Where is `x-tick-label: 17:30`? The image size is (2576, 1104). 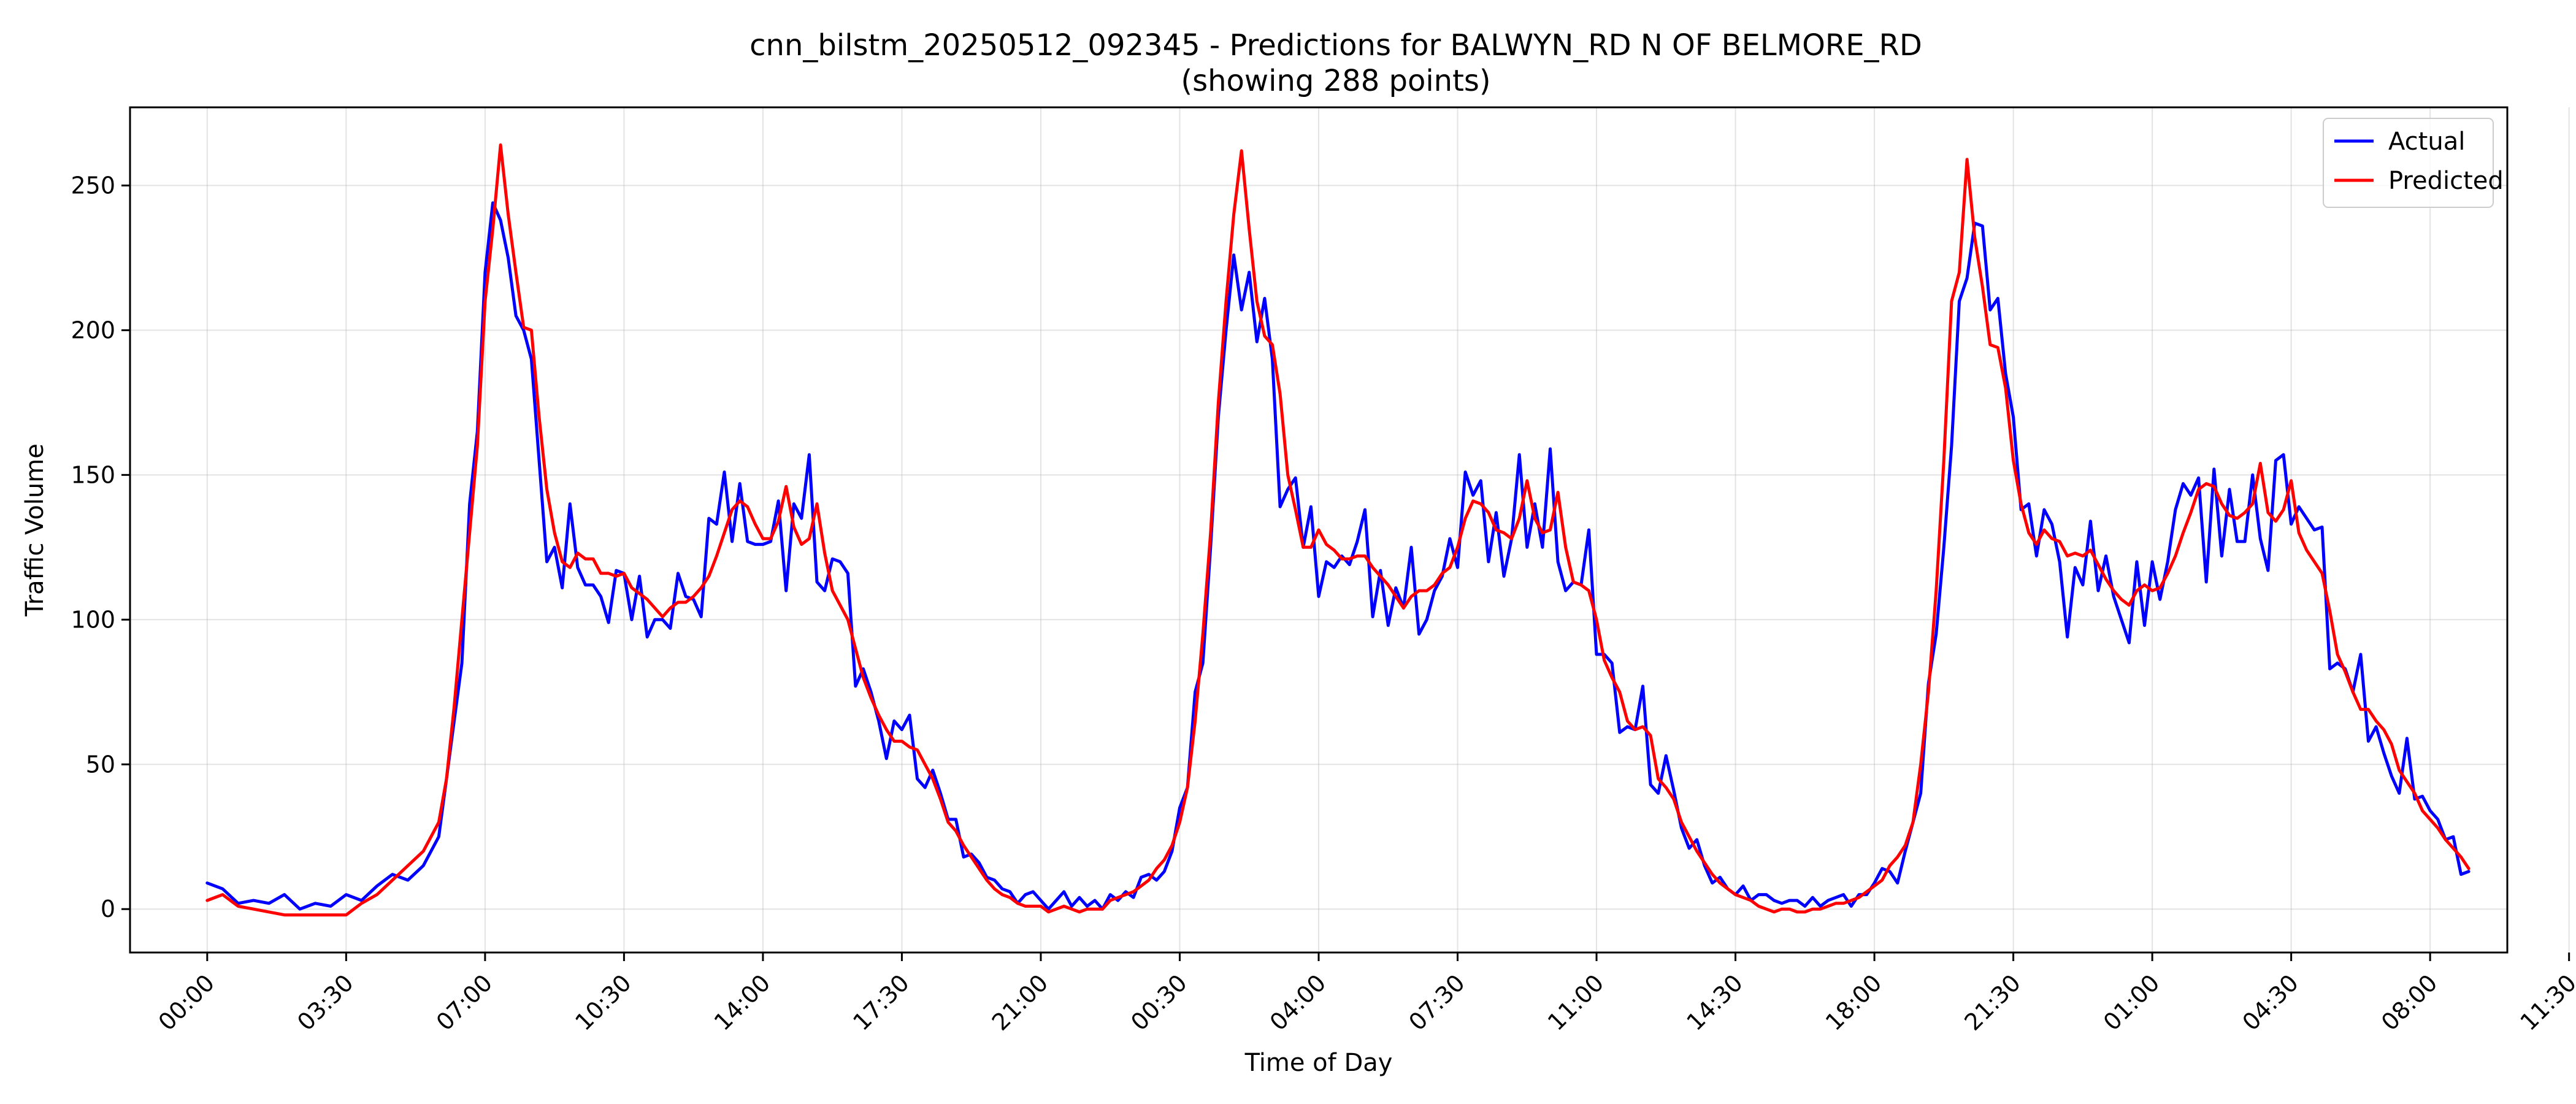 x-tick-label: 17:30 is located at coordinates (881, 1002).